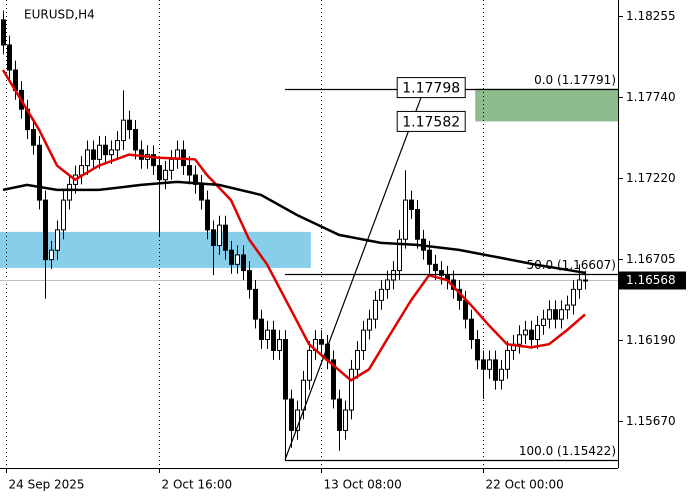  What do you see at coordinates (59, 15) in the screenshot?
I see `chart-title: EURUSD,H4` at bounding box center [59, 15].